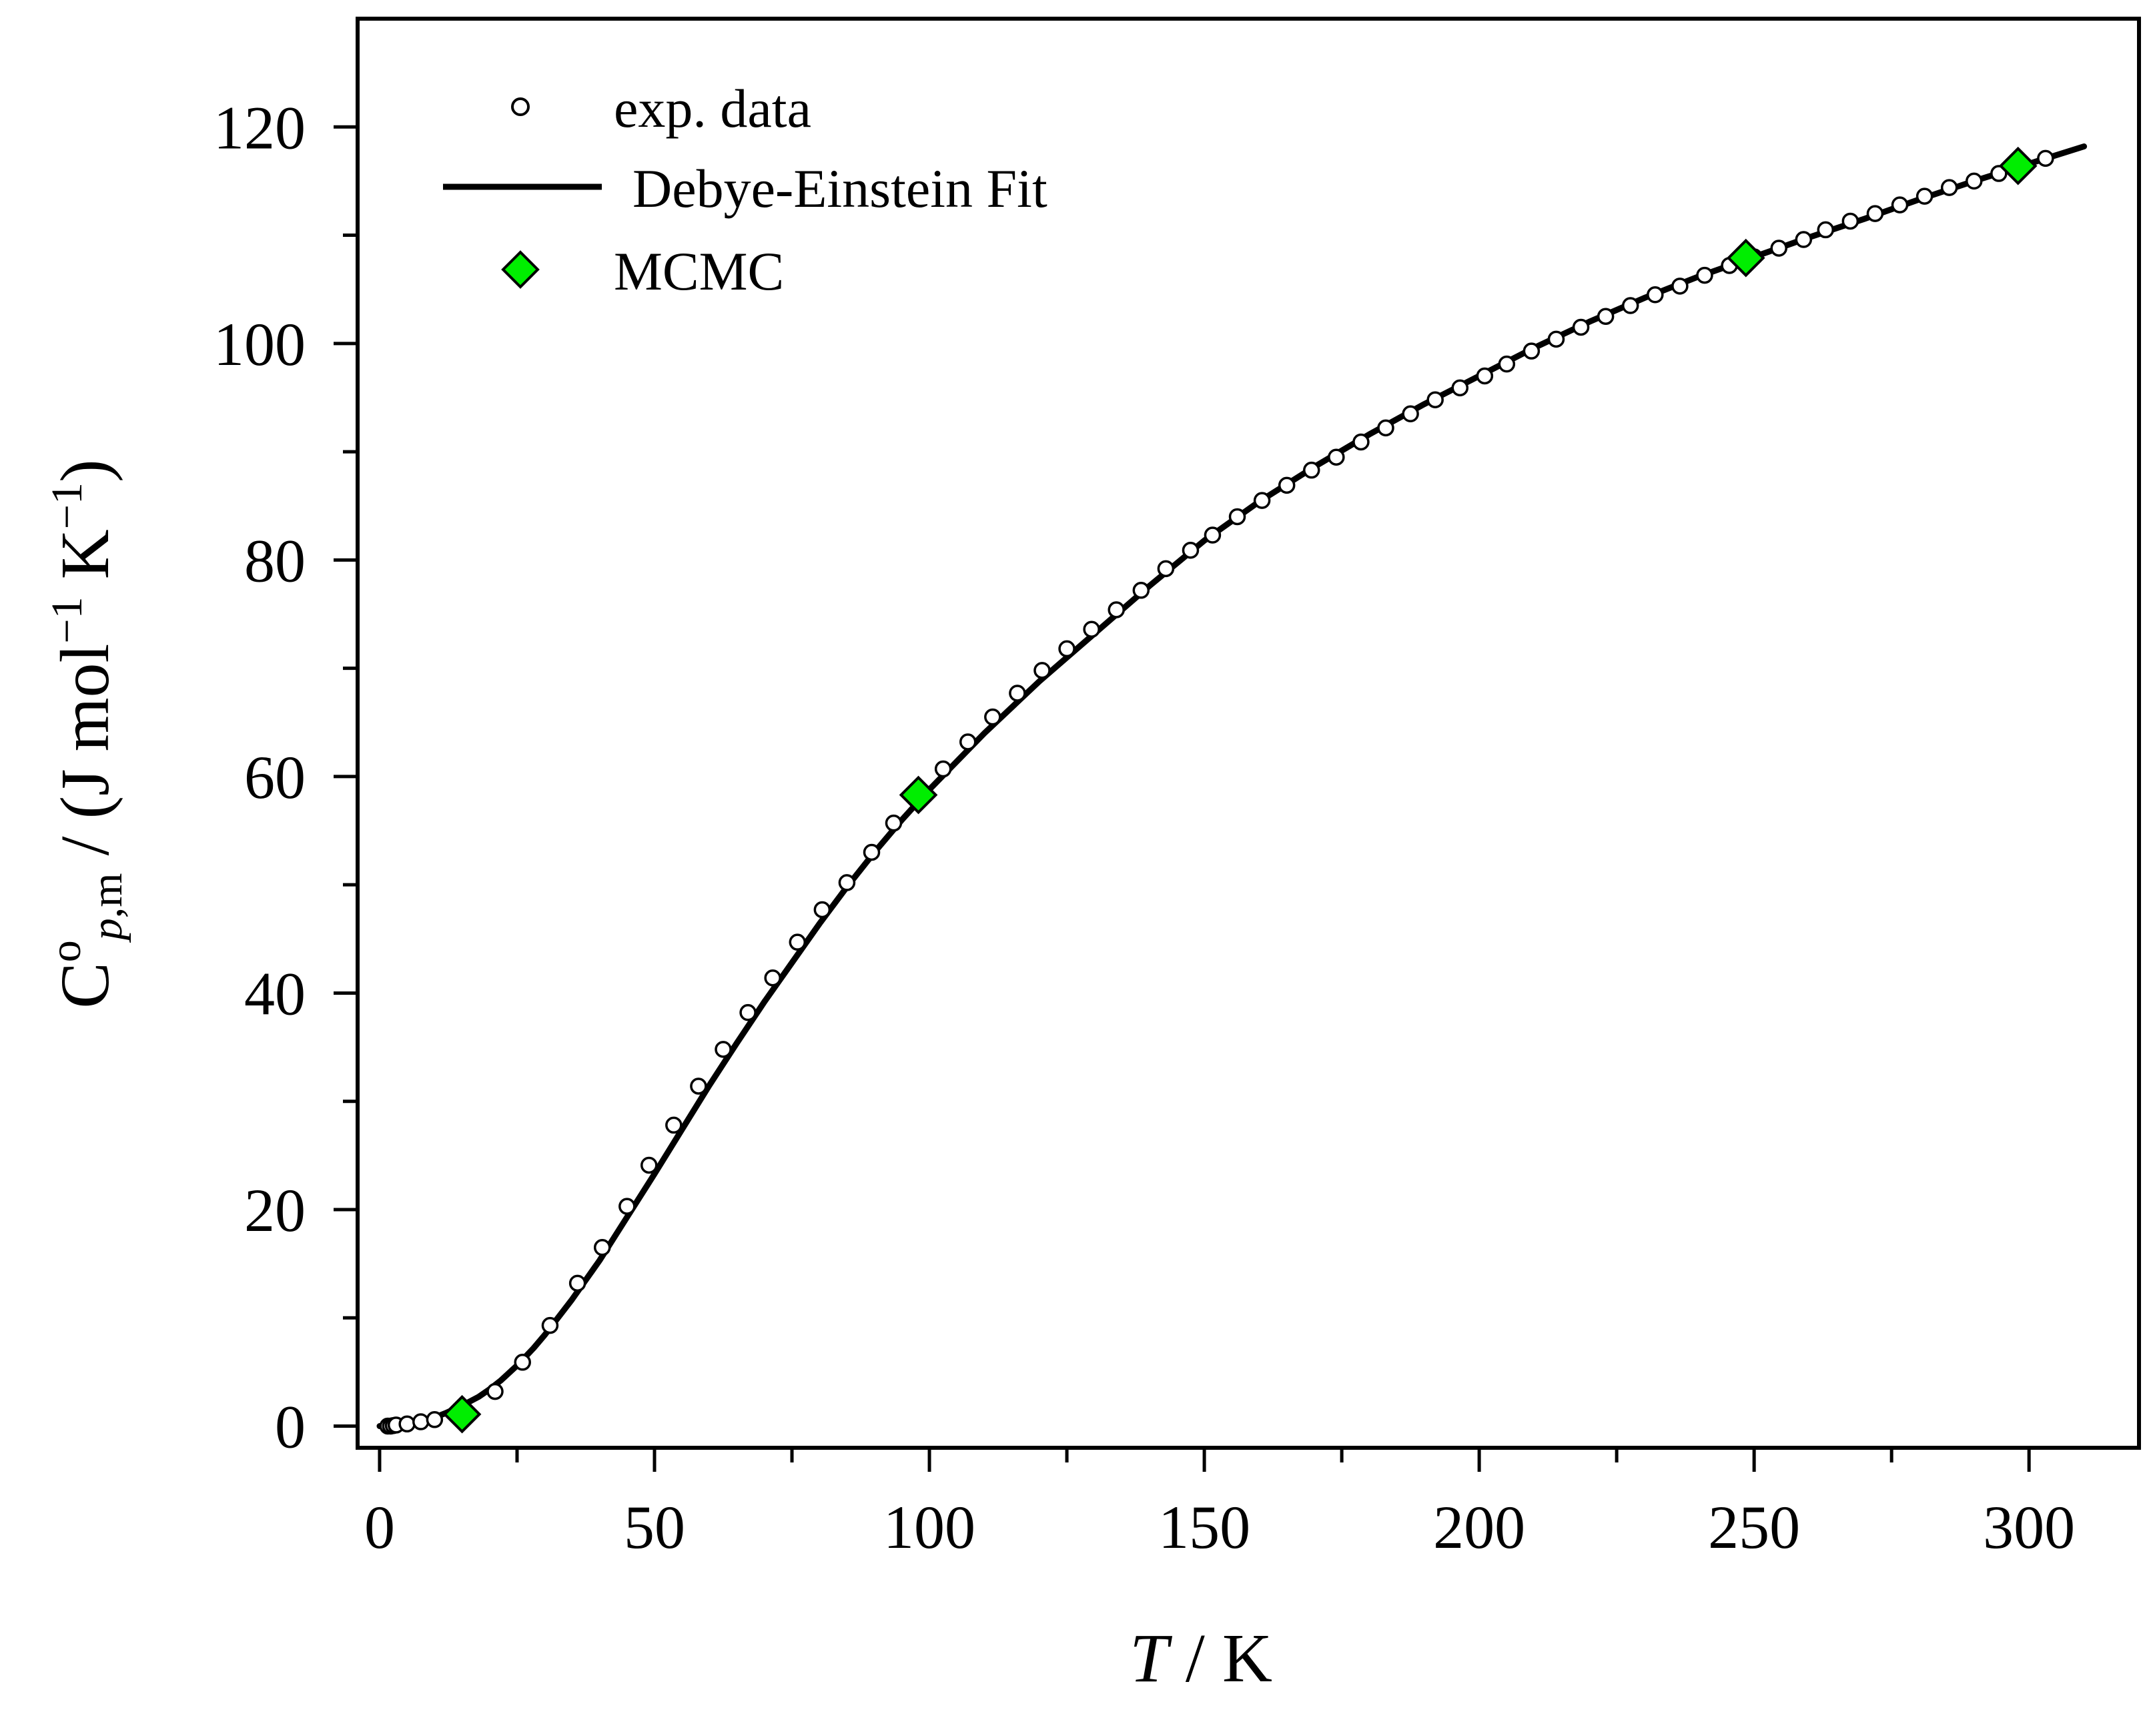 This screenshot has height=1736, width=2151. What do you see at coordinates (699, 271) in the screenshot?
I see `legend-mcmc-label: MCMC` at bounding box center [699, 271].